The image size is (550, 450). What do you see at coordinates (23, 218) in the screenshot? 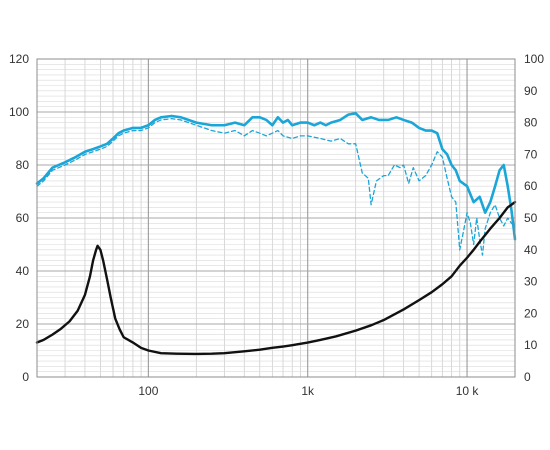
I see `y-left-tick-label: 60` at bounding box center [23, 218].